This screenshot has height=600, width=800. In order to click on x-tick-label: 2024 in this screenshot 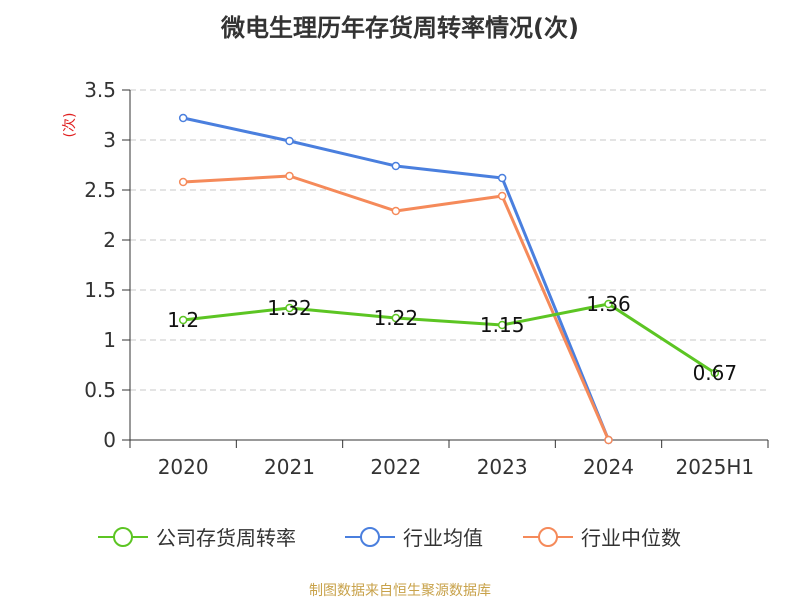, I will do `click(608, 467)`.